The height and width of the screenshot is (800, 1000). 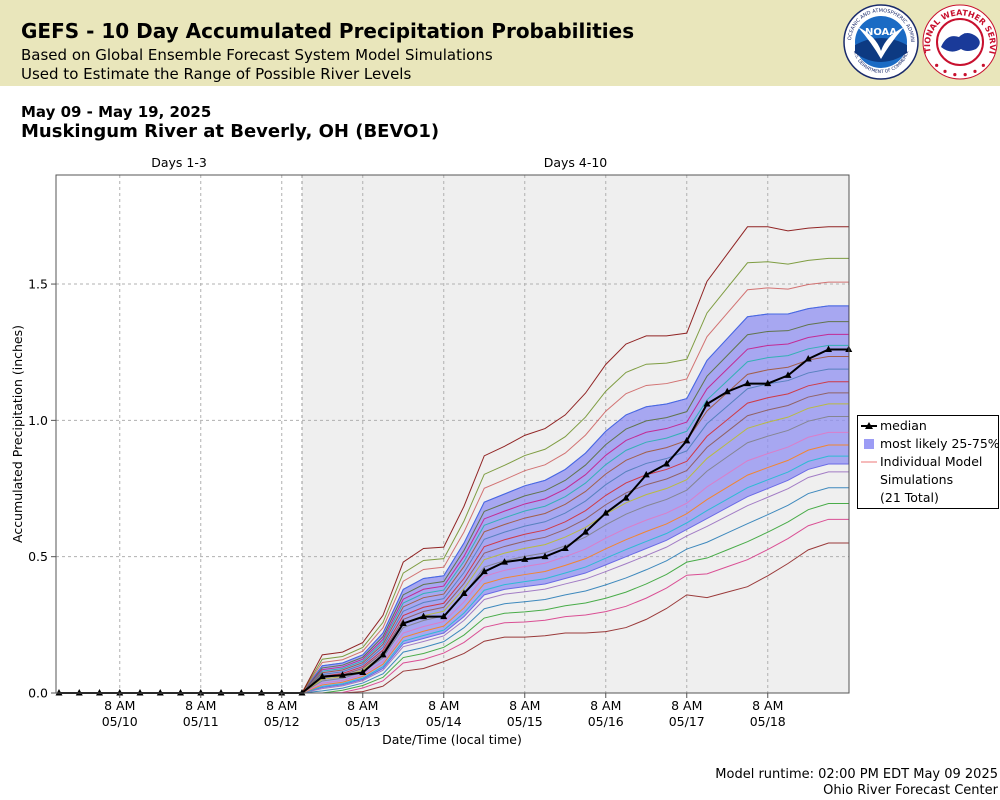 What do you see at coordinates (869, 462) in the screenshot?
I see `legend-individual-swatch` at bounding box center [869, 462].